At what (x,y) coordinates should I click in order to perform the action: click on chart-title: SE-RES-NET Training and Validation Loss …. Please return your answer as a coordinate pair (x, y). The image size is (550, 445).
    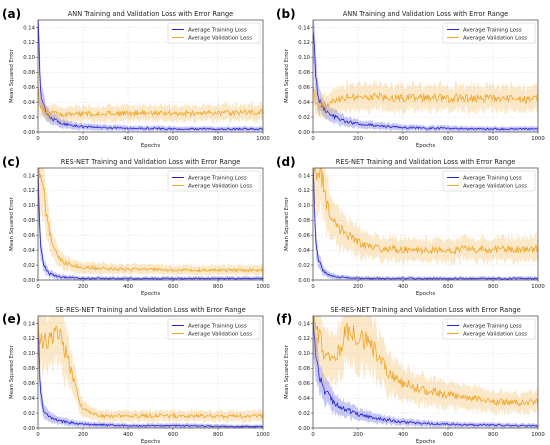
    Looking at the image, I should click on (150, 310).